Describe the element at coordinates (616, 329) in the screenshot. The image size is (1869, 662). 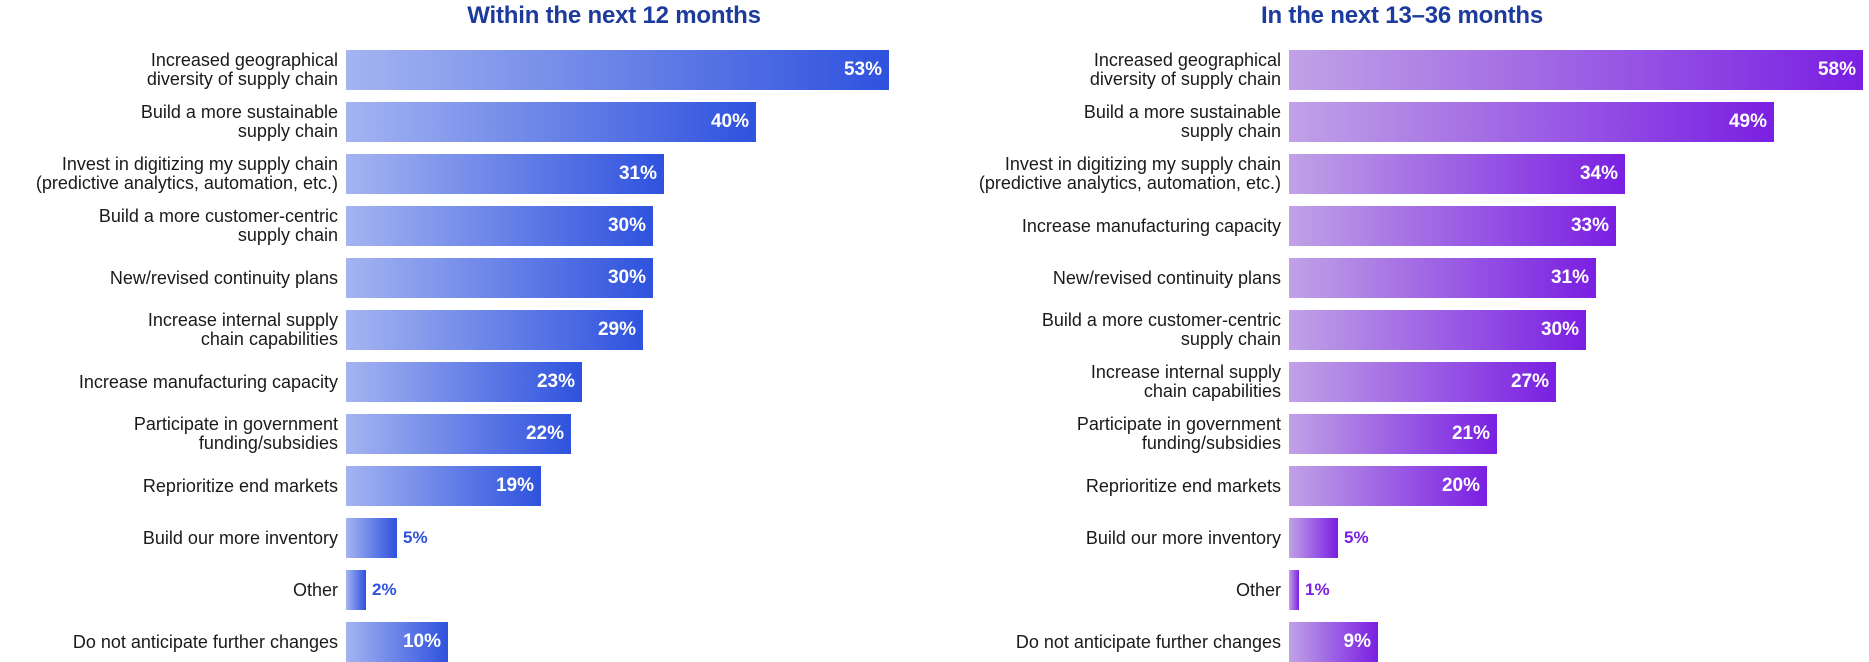
I see `data-label: 29%` at that location.